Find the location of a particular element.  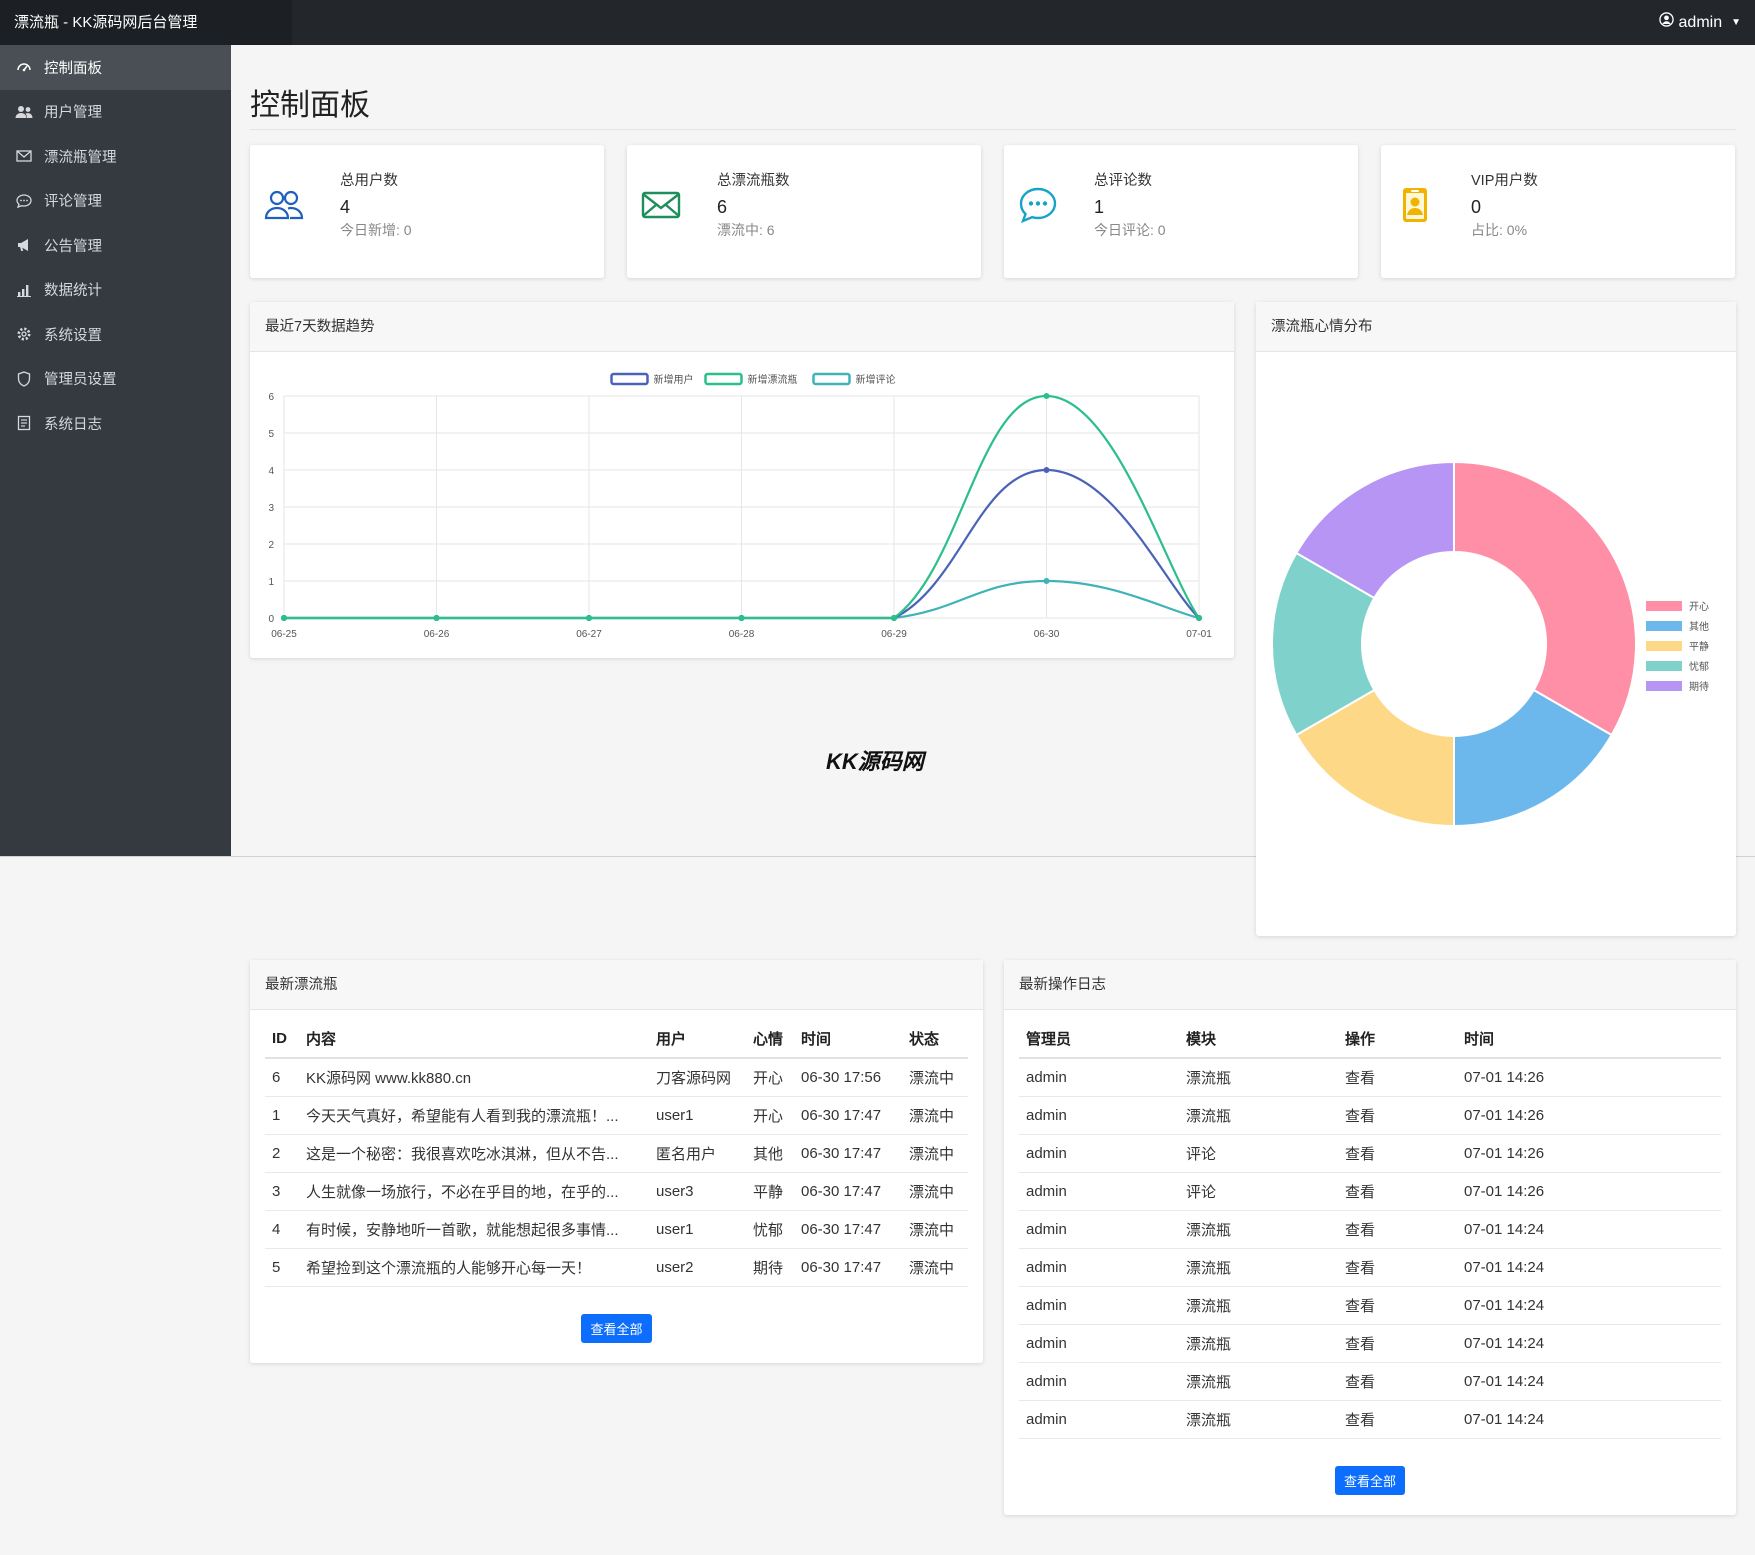

table-row: 6 KK源码网 www.kk880.cn 刀客源码网 开心 06-30 17:56 漂流中 is located at coordinates (616, 1077).